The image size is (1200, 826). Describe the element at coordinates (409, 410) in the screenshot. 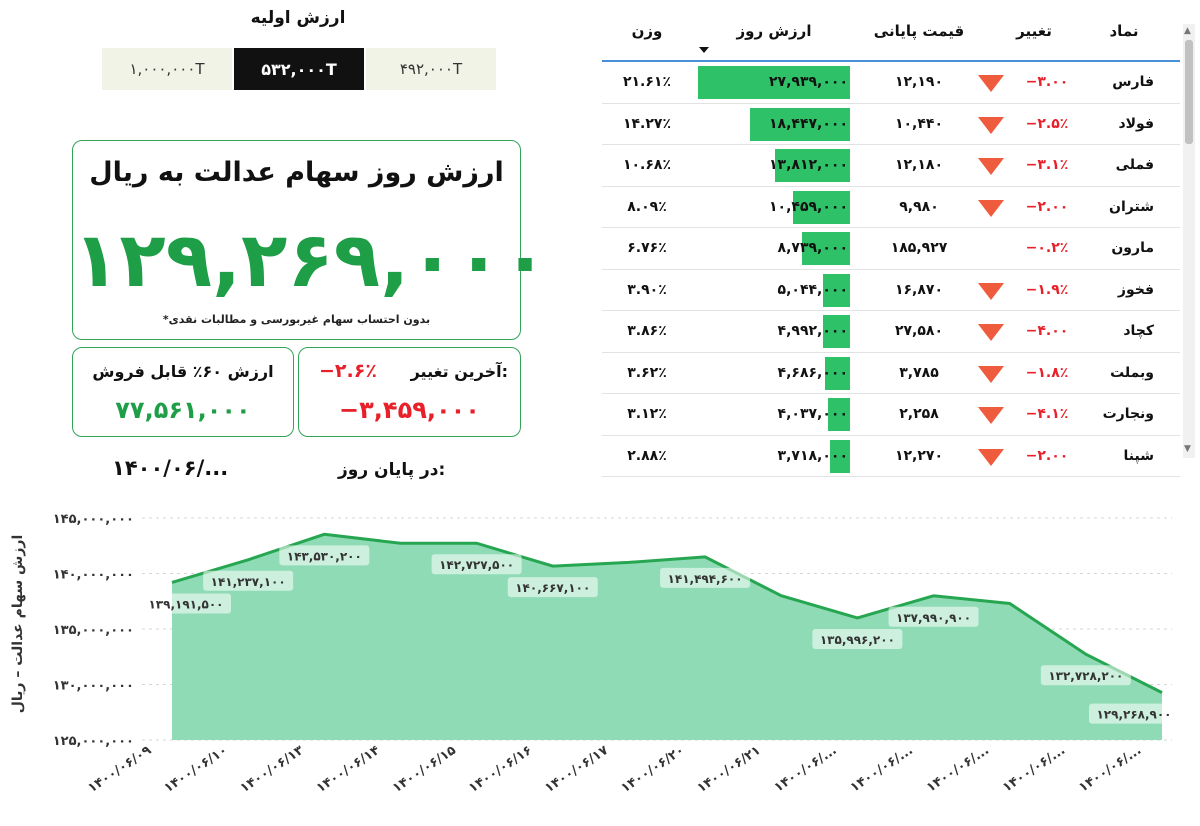

I see `change-value: −۳,۴۵۹,۰۰۰` at that location.